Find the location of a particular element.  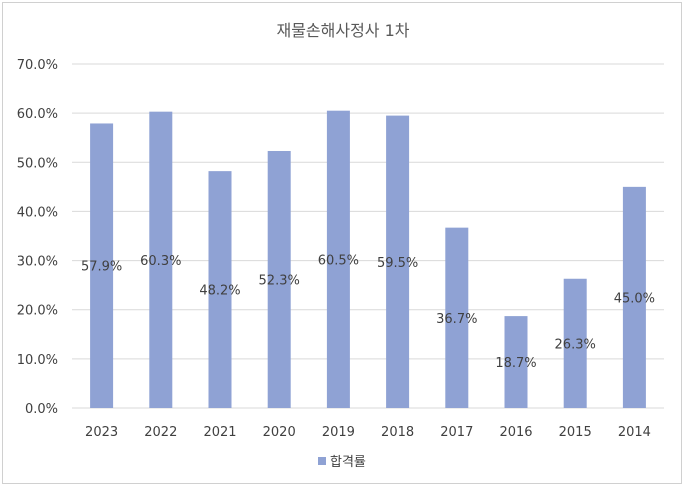

bar-2018 is located at coordinates (398, 261).